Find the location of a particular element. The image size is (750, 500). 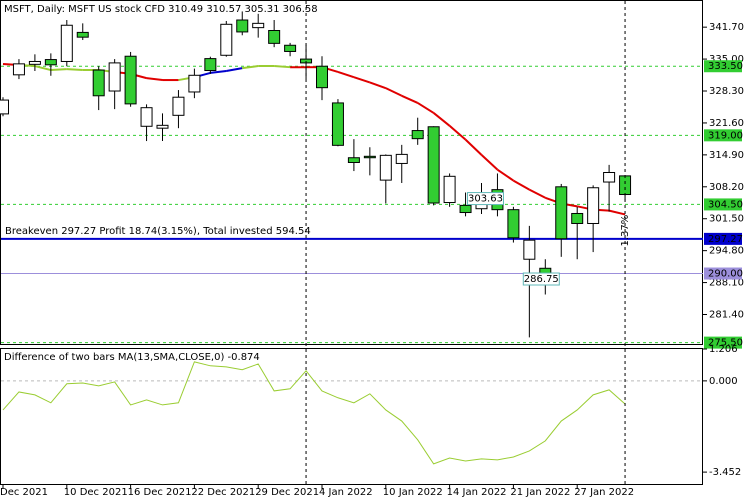

y-tick-label: 294.80 is located at coordinates (726, 251).